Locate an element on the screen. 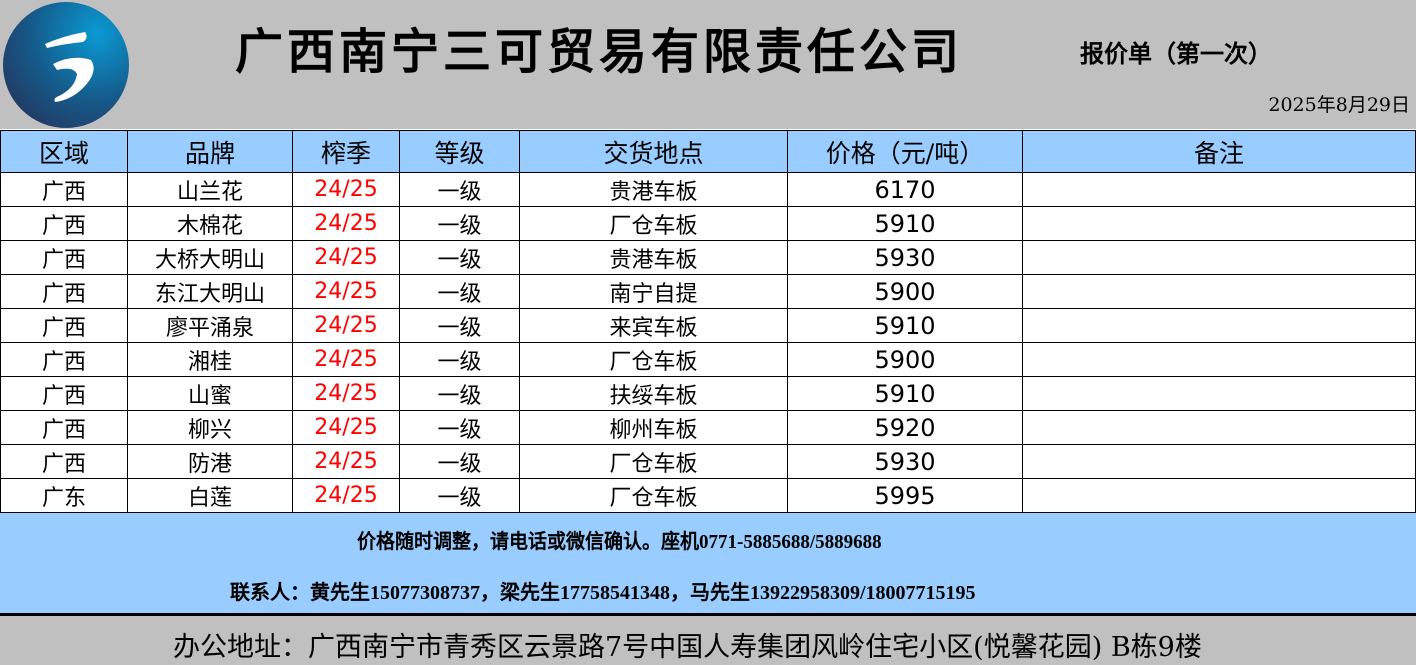 This screenshot has width=1416, height=665. table-row: 广西 大桥大明山 24/25 一级 贵港车板 5930 is located at coordinates (708, 257).